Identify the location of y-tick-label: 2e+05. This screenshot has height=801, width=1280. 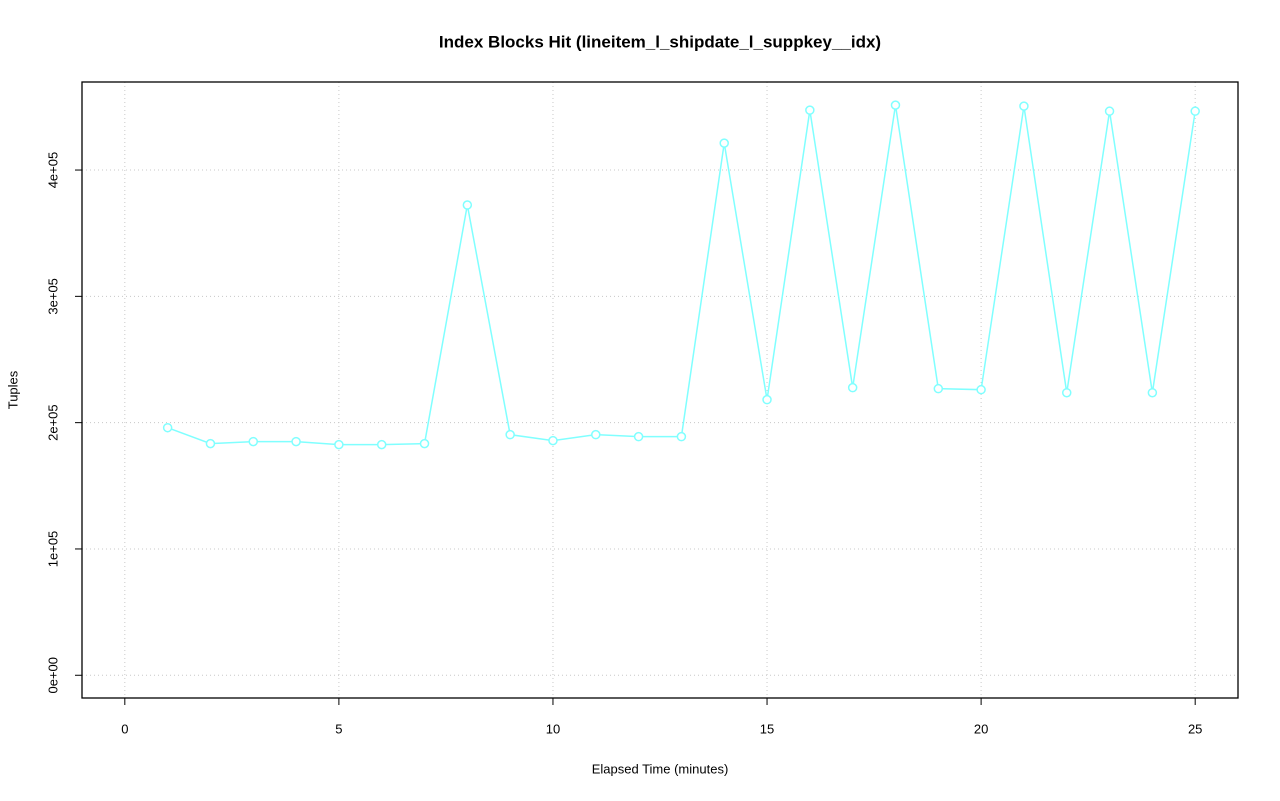
(52, 422).